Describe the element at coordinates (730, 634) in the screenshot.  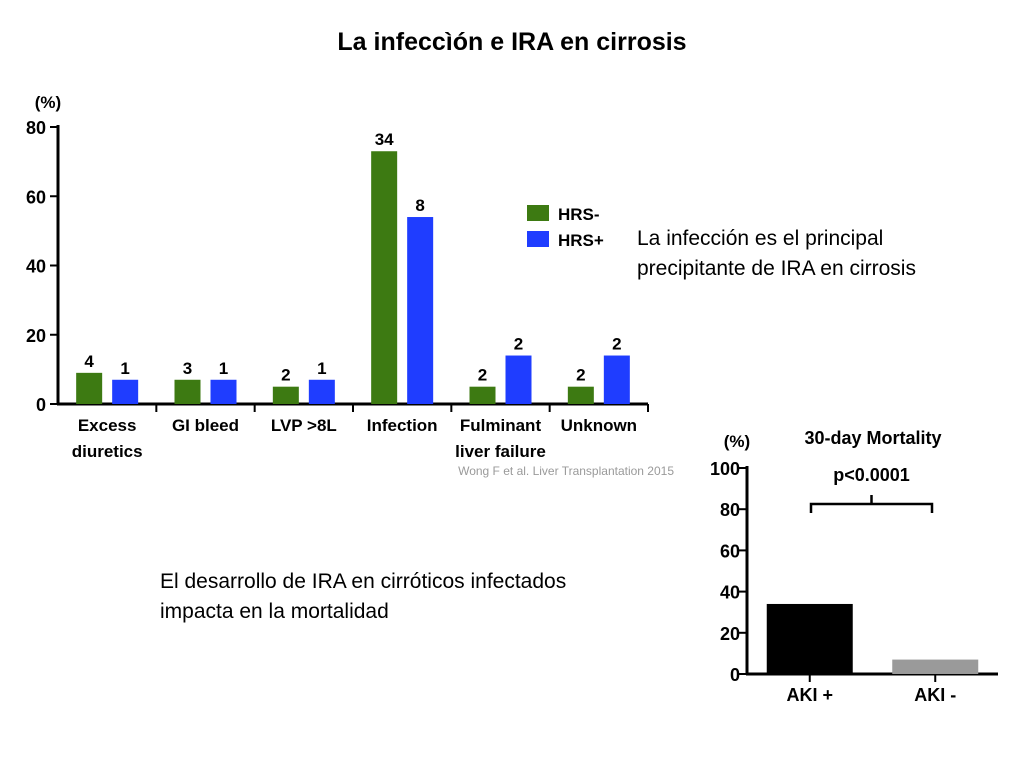
I see `y-tick-label-2: 20` at that location.